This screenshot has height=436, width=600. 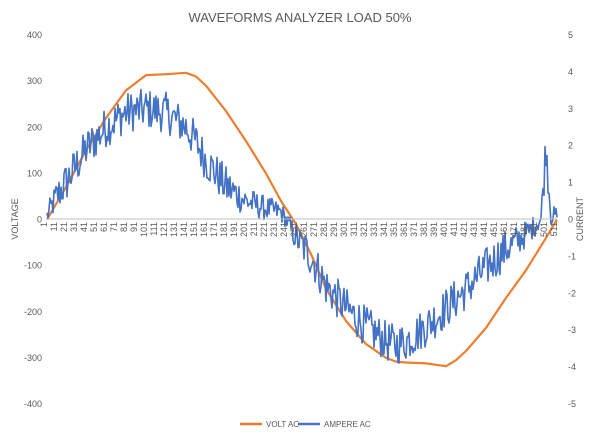 What do you see at coordinates (284, 229) in the screenshot?
I see `x-tick-label: 241` at bounding box center [284, 229].